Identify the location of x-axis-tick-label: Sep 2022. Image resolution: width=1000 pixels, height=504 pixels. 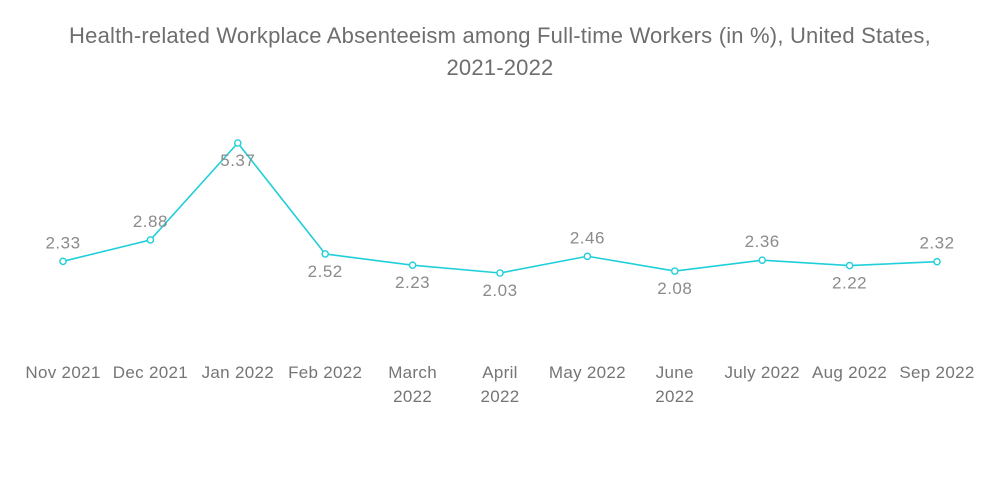
(936, 372).